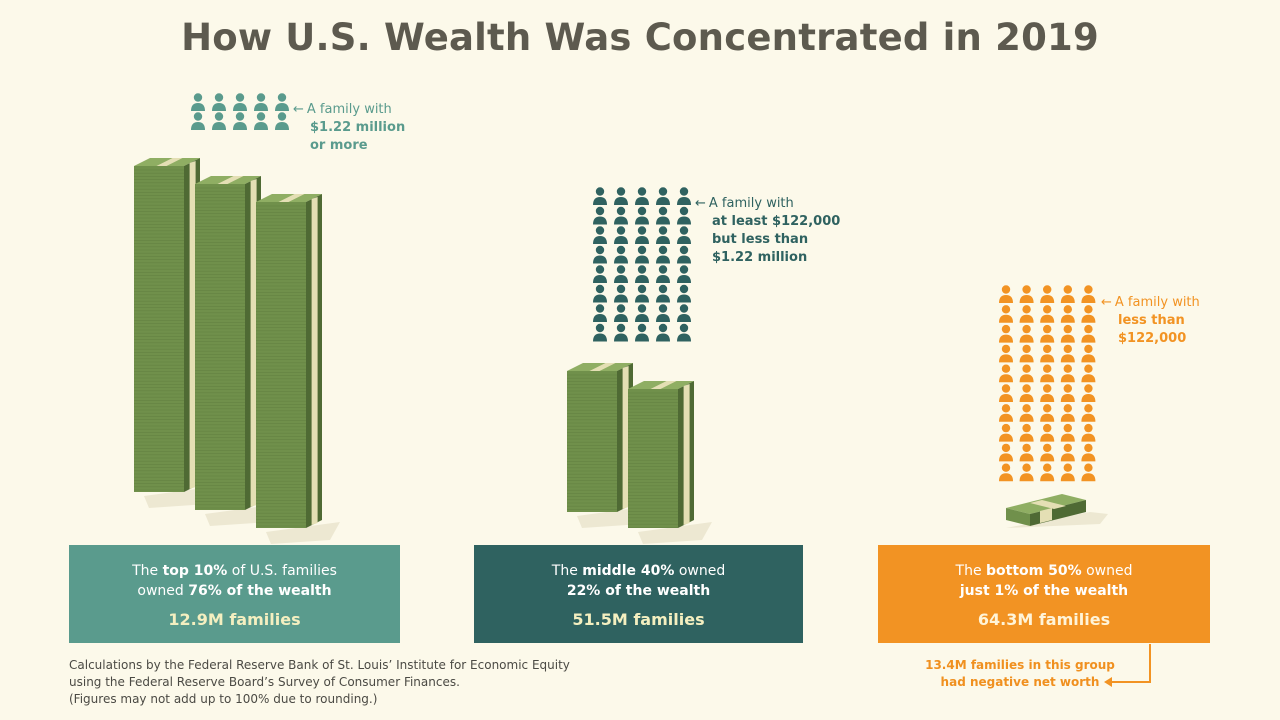 This screenshot has width=1280, height=720. What do you see at coordinates (234, 591) in the screenshot?
I see `panel-top-line-2: owned 76% of the wealth` at bounding box center [234, 591].